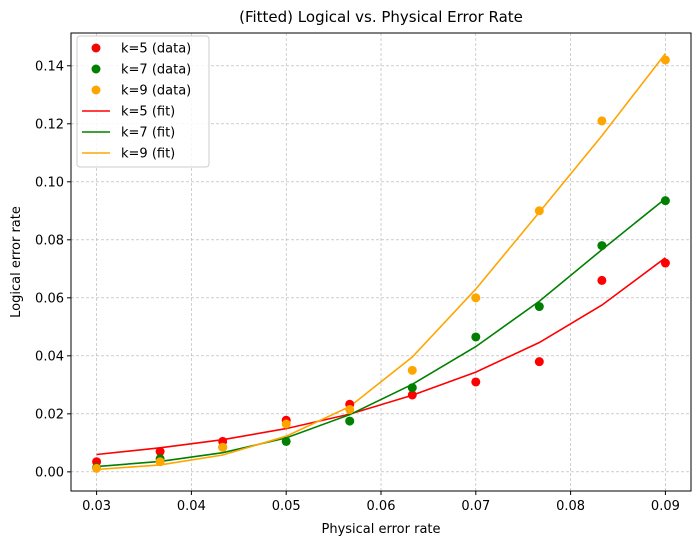  What do you see at coordinates (49, 356) in the screenshot?
I see `y-tick-label: 0.04` at bounding box center [49, 356].